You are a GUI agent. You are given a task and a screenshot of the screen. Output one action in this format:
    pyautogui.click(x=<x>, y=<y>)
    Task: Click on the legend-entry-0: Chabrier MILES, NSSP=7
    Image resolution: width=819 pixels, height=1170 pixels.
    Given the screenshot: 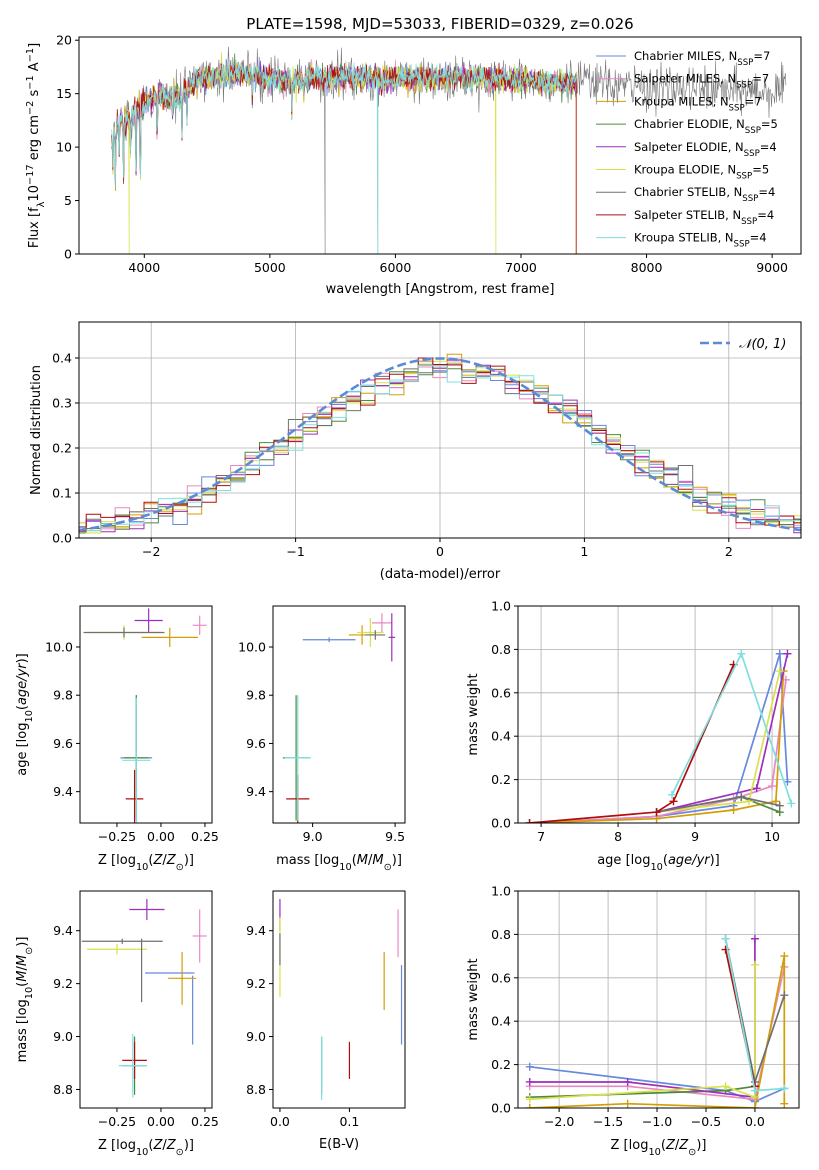 What is the action you would take?
    pyautogui.click(x=702, y=58)
    